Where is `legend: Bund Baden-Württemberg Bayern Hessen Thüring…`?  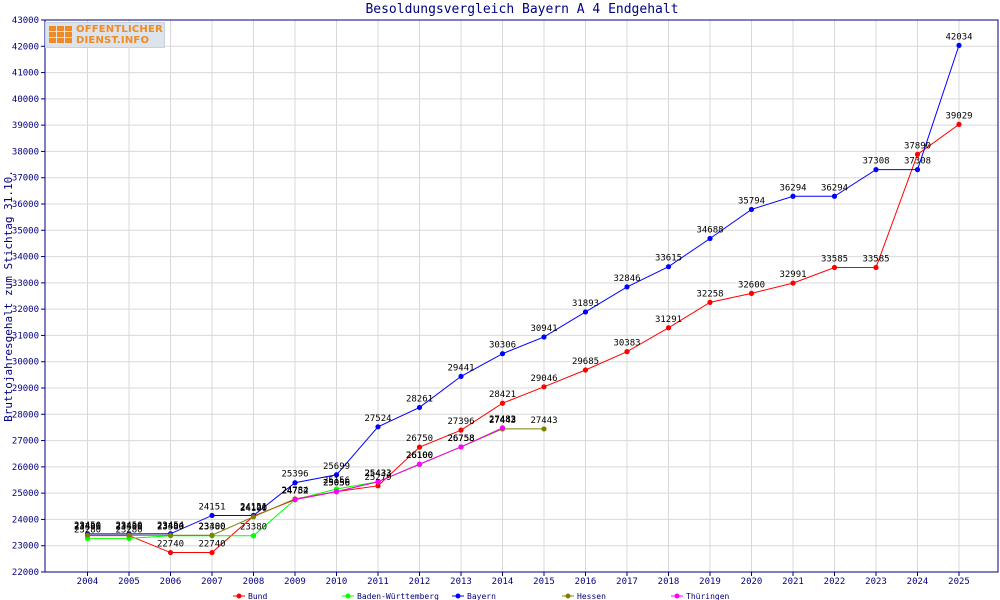 legend: Bund Baden-Württemberg Bayern Hessen Thüring… is located at coordinates (481, 596).